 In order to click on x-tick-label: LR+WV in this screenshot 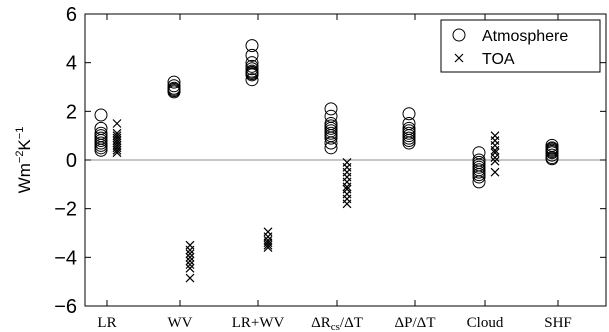, I will do `click(258, 323)`.